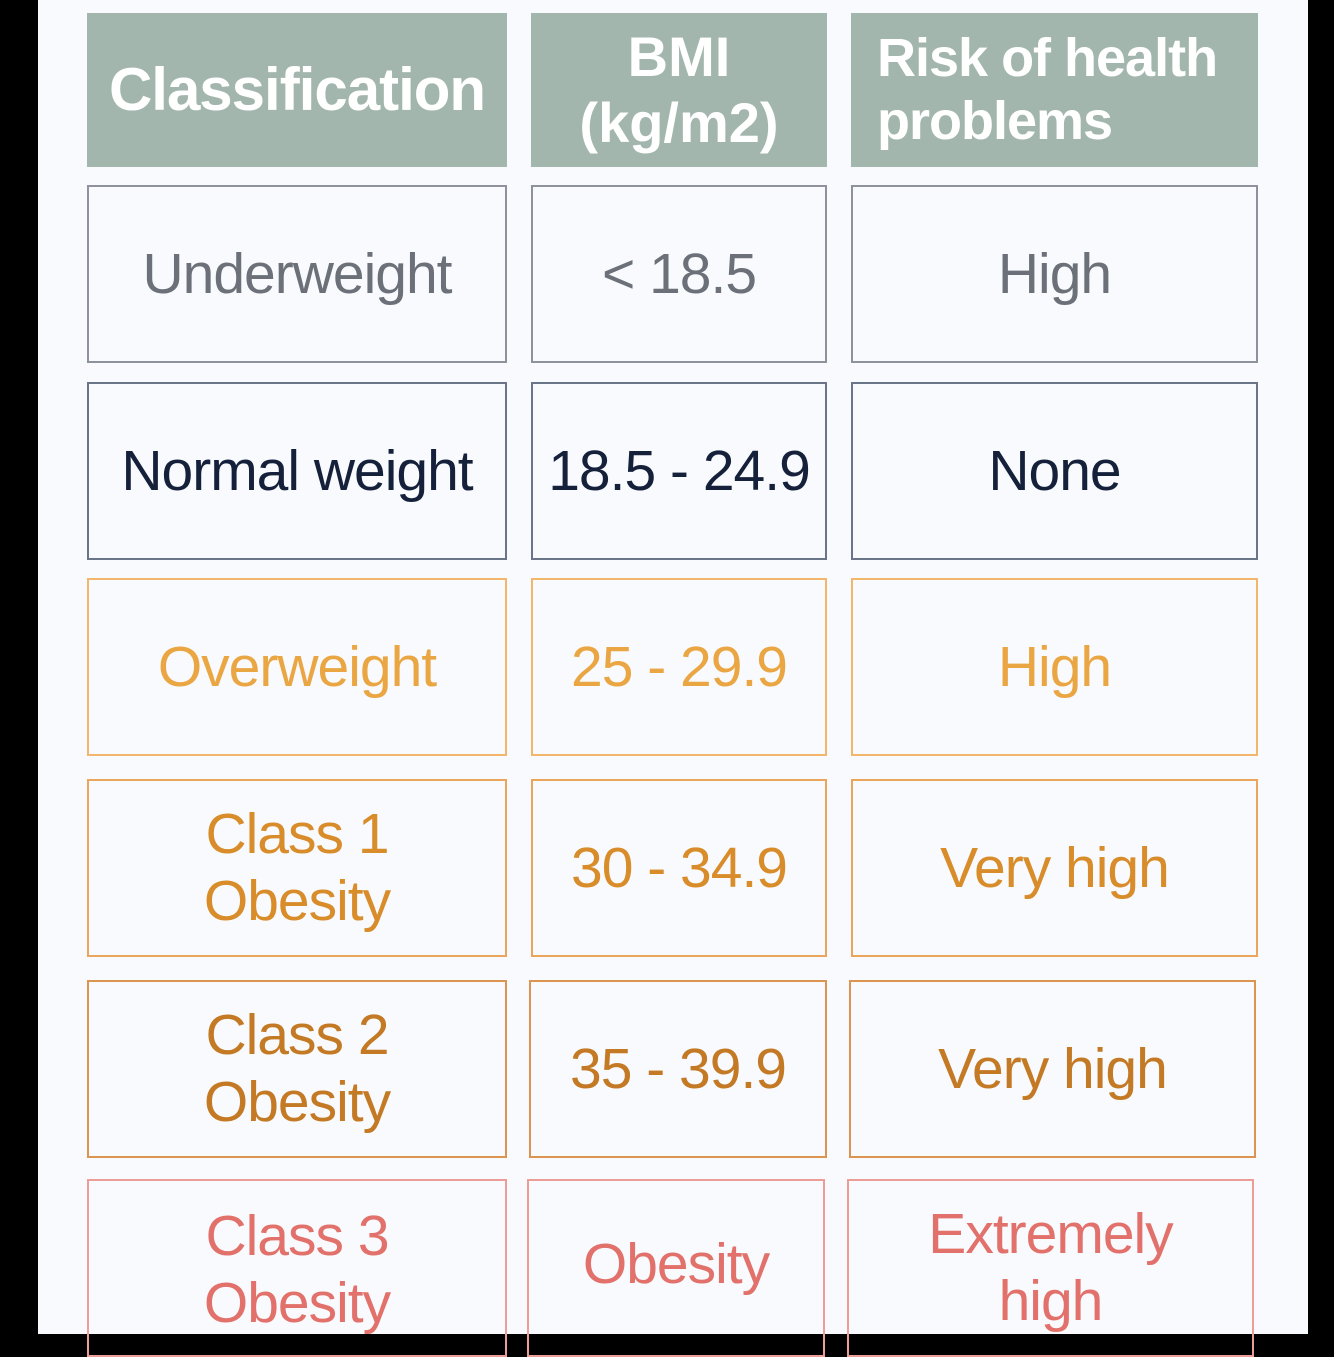 This screenshot has height=1357, width=1334. I want to click on row-class2-bmi: 35 - 39.9, so click(678, 1069).